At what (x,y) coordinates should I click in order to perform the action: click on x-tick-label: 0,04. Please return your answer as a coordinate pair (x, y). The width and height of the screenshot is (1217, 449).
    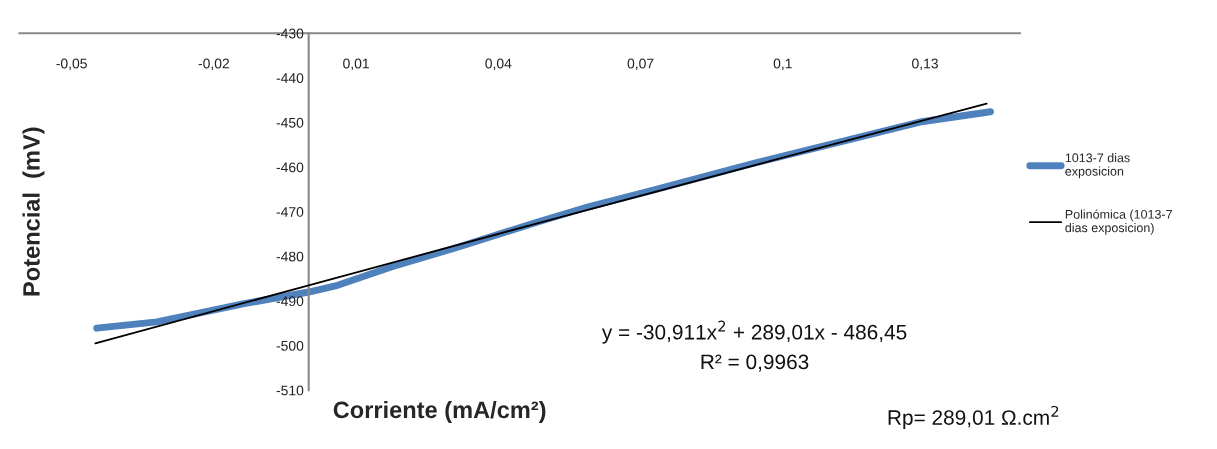
    Looking at the image, I should click on (498, 64).